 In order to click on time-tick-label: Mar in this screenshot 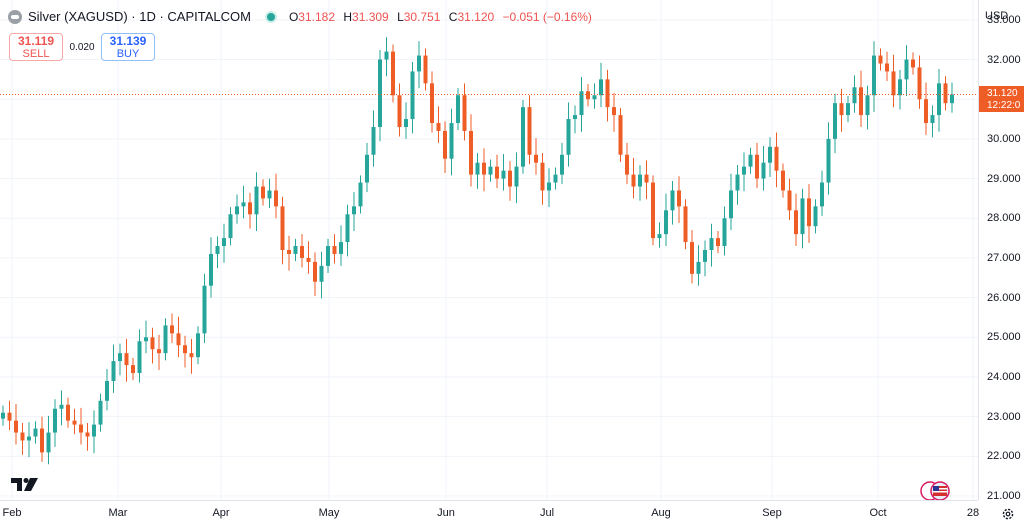, I will do `click(118, 513)`.